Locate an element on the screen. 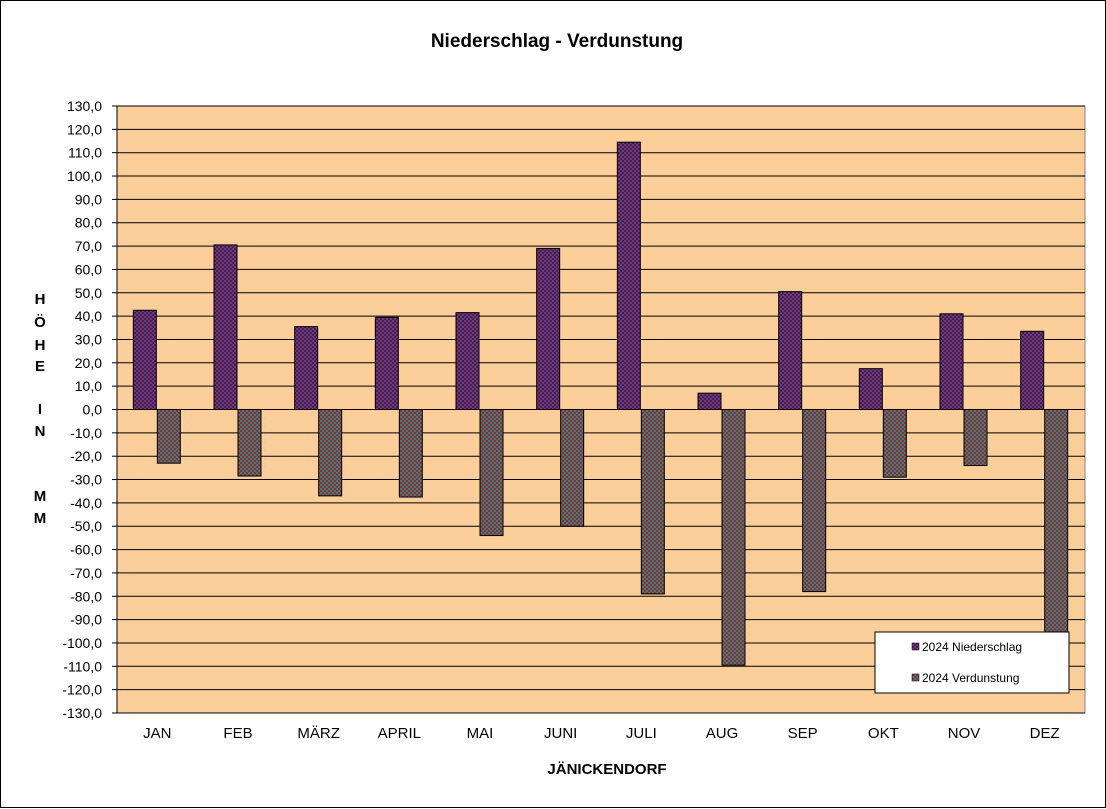 This screenshot has width=1106, height=809. y-tick-label: -130,0 is located at coordinates (82, 713).